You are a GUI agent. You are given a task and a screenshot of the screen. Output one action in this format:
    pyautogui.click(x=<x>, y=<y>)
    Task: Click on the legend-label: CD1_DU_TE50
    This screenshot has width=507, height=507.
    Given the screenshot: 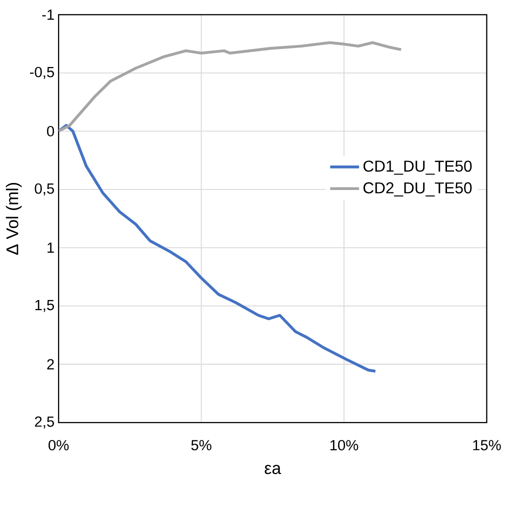 What is the action you would take?
    pyautogui.click(x=418, y=167)
    